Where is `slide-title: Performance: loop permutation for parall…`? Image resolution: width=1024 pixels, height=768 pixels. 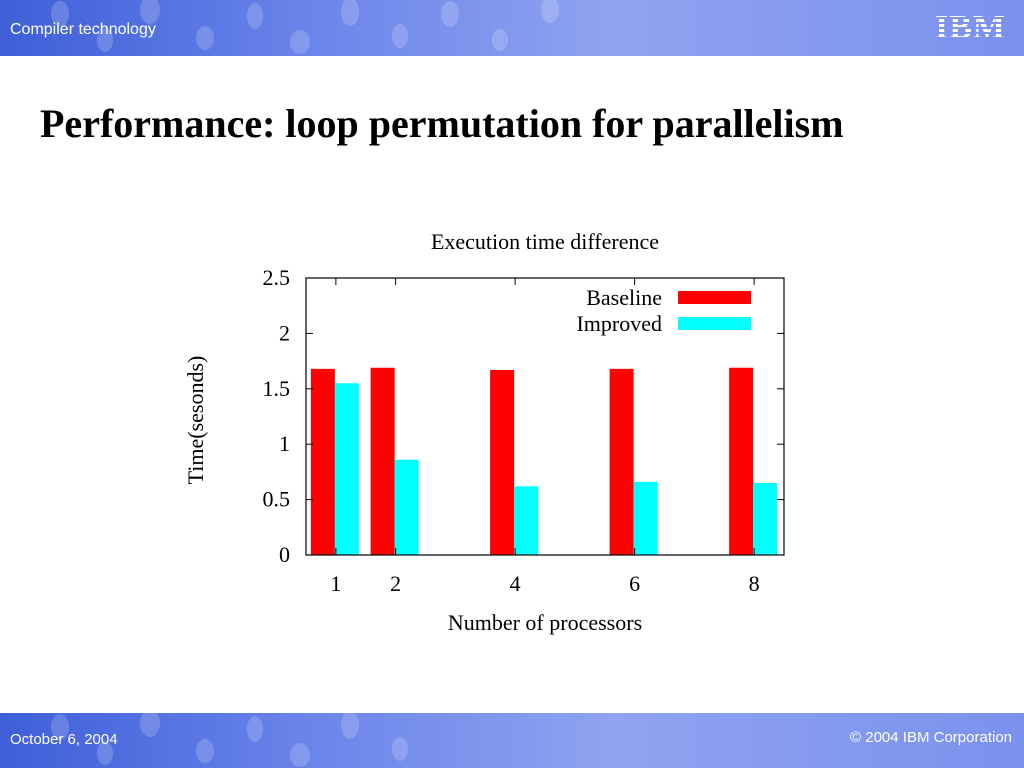 slide-title: Performance: loop permutation for parall… is located at coordinates (442, 123).